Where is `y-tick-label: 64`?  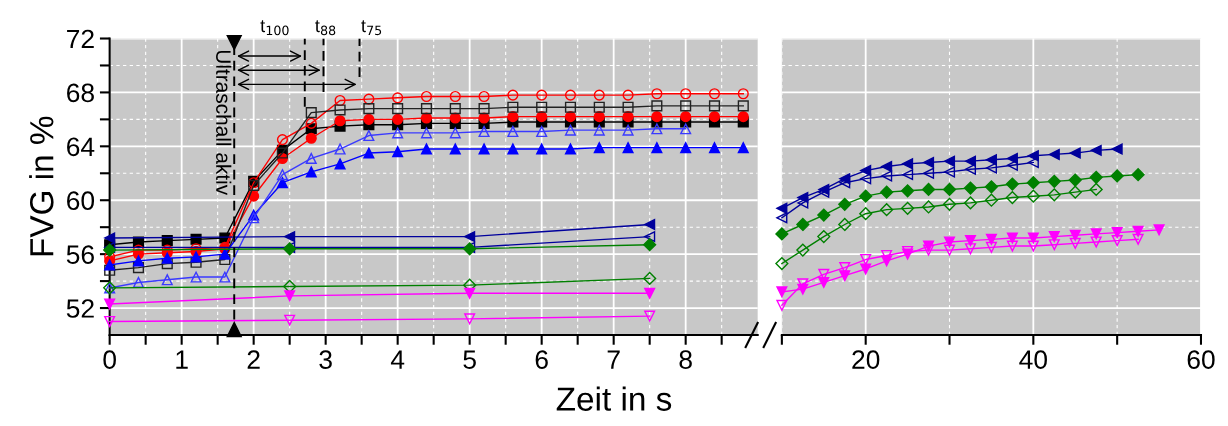 y-tick-label: 64 is located at coordinates (81, 147).